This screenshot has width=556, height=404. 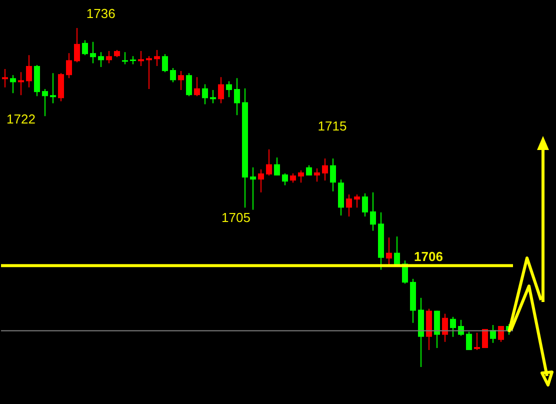 I want to click on annotation: 1705, so click(x=236, y=217).